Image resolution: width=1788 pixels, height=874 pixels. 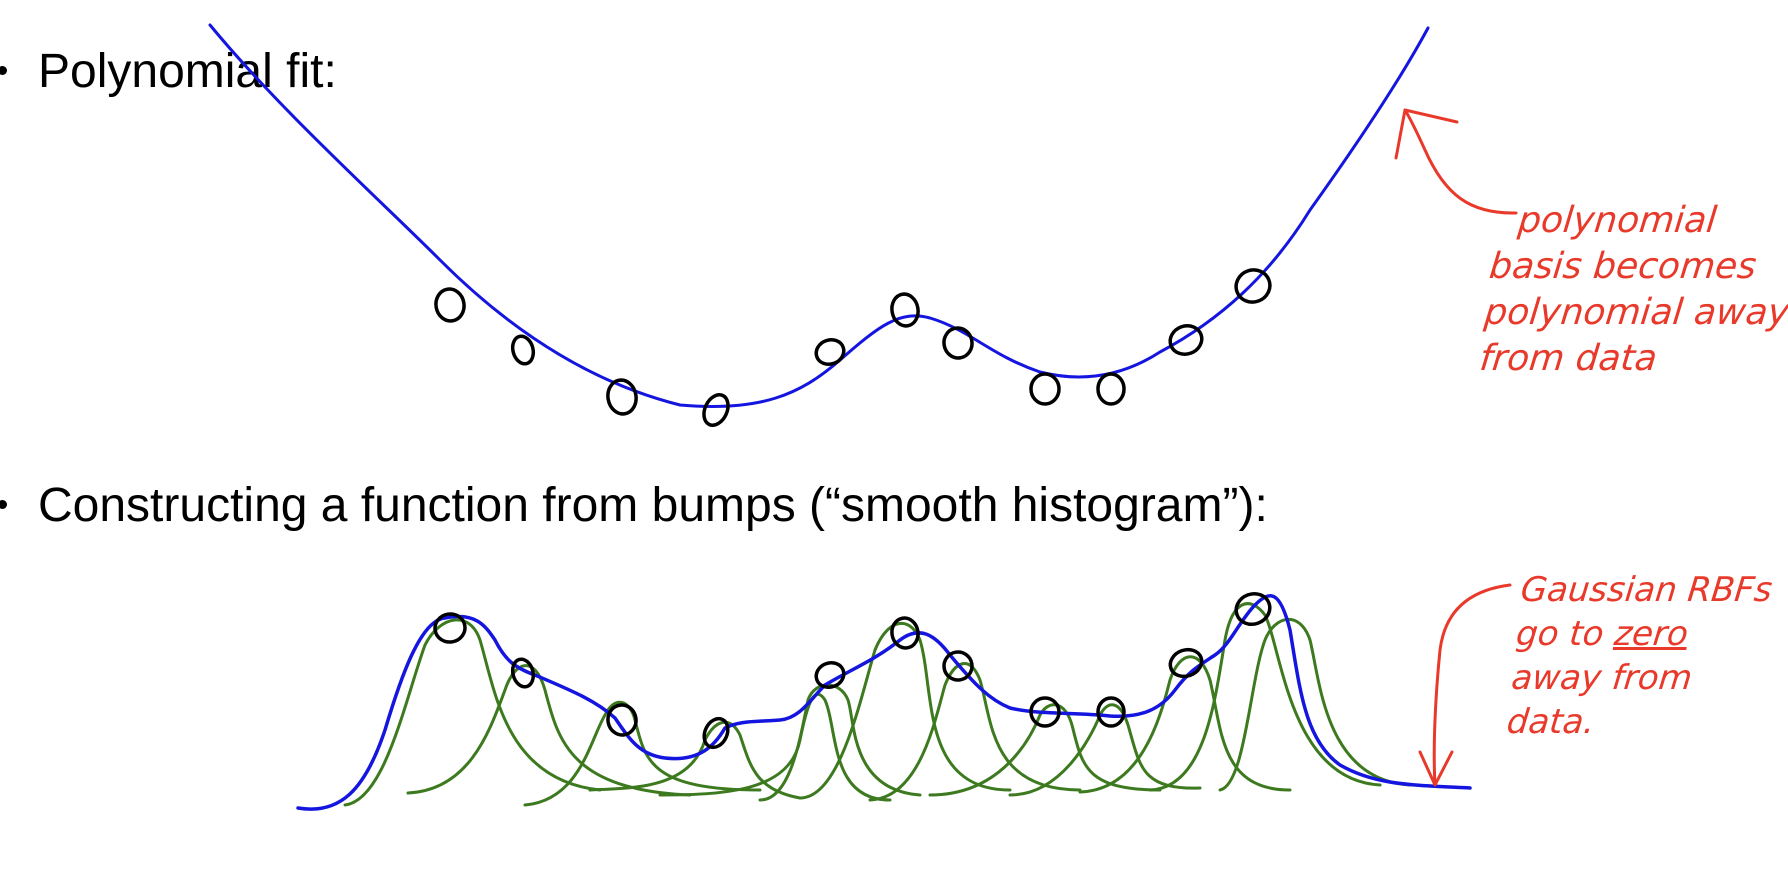 I want to click on gaussian-rbf-bumps, so click(x=877, y=704).